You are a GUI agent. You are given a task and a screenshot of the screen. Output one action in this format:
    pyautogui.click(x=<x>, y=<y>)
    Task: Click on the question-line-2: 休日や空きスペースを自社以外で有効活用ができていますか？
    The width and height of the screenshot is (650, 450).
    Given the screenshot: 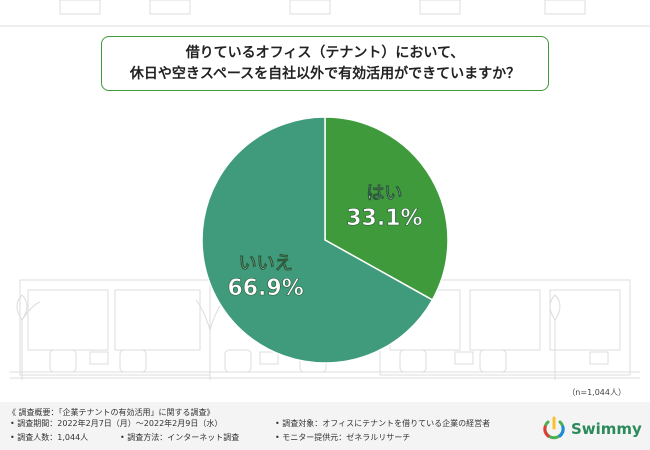 What is the action you would take?
    pyautogui.click(x=325, y=73)
    